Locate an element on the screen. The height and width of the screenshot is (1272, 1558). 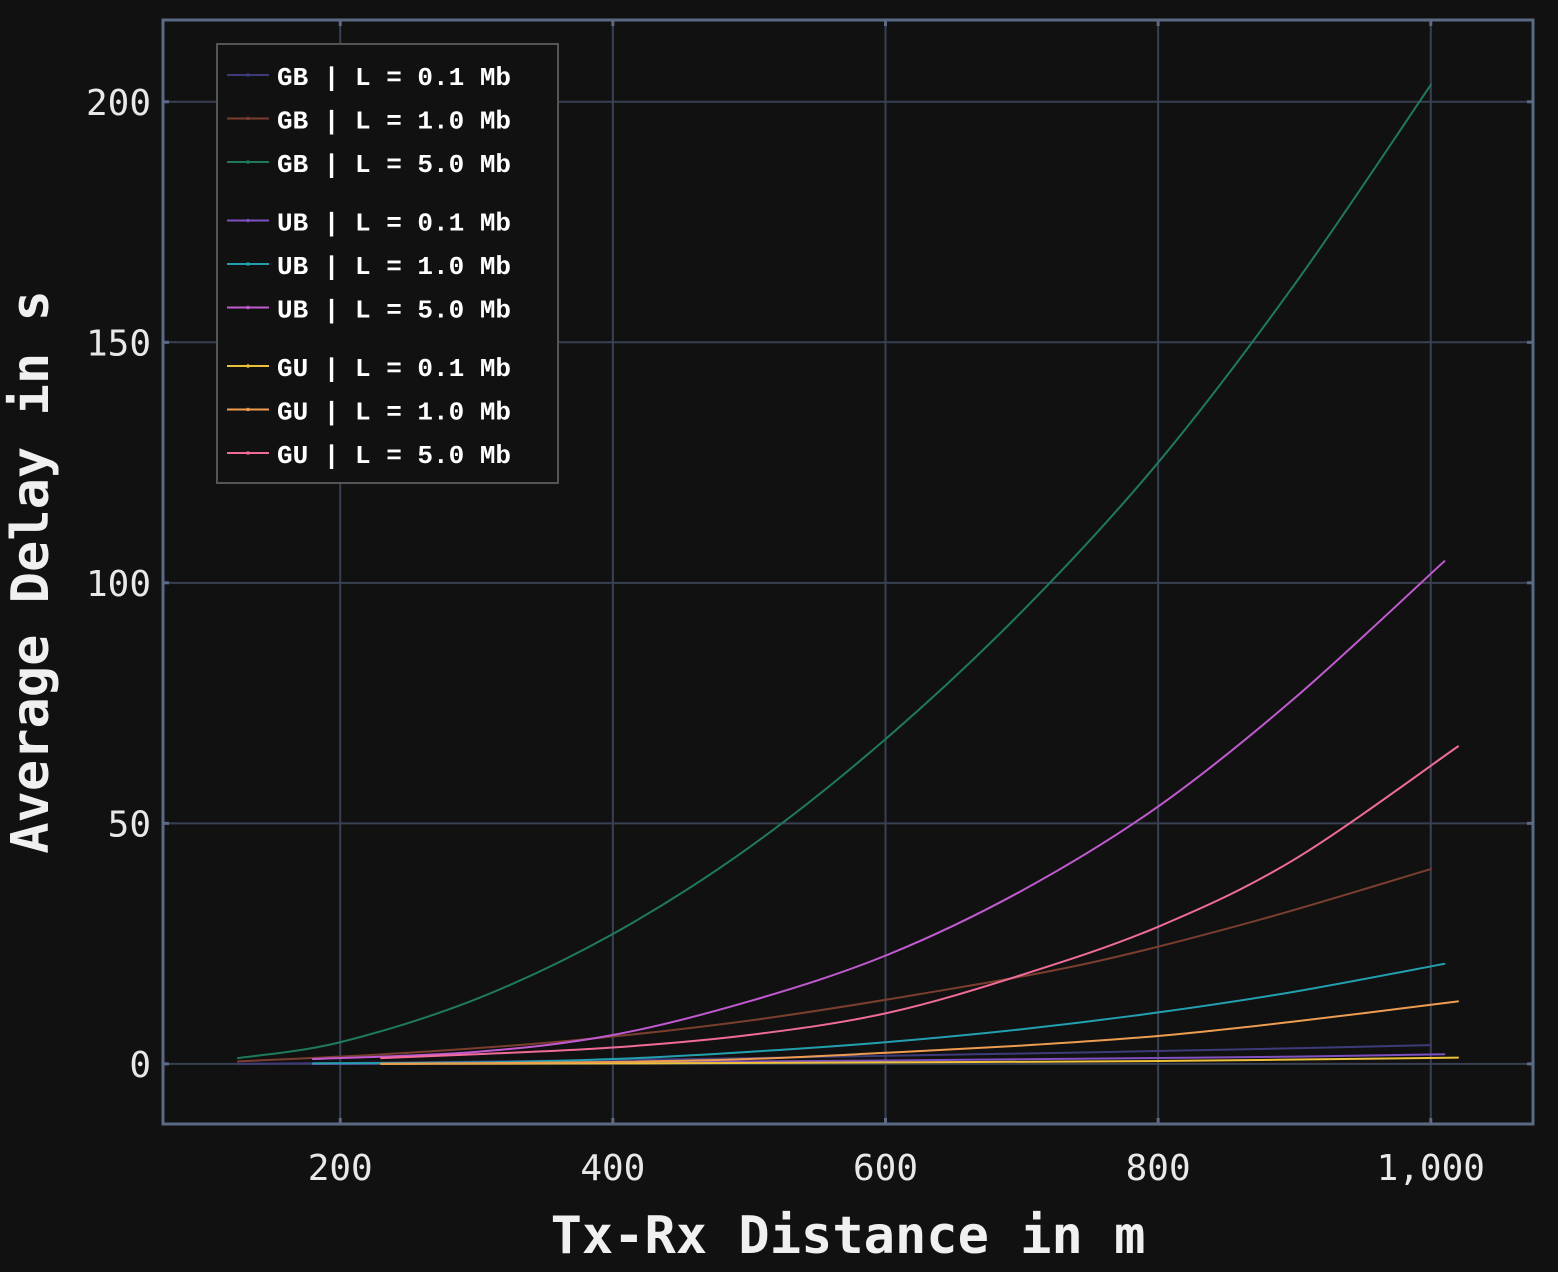
legend-label: GU | L = 5.0 Mb is located at coordinates (394, 456).